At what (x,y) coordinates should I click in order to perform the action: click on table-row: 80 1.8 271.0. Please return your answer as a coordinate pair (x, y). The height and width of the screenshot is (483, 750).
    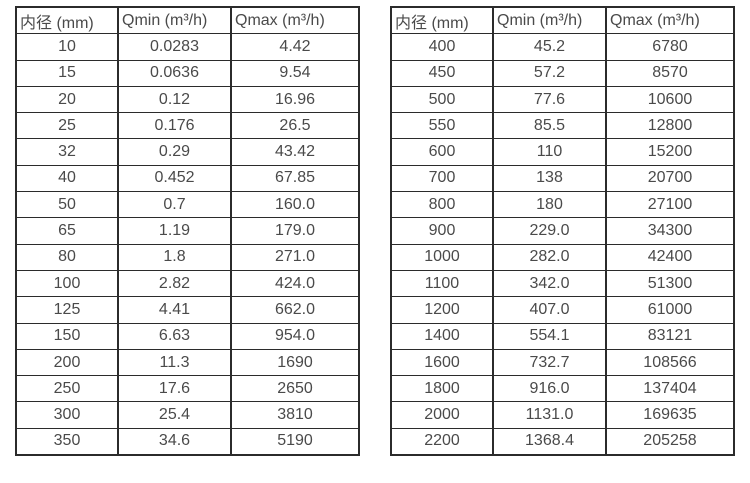
    Looking at the image, I should click on (187, 257).